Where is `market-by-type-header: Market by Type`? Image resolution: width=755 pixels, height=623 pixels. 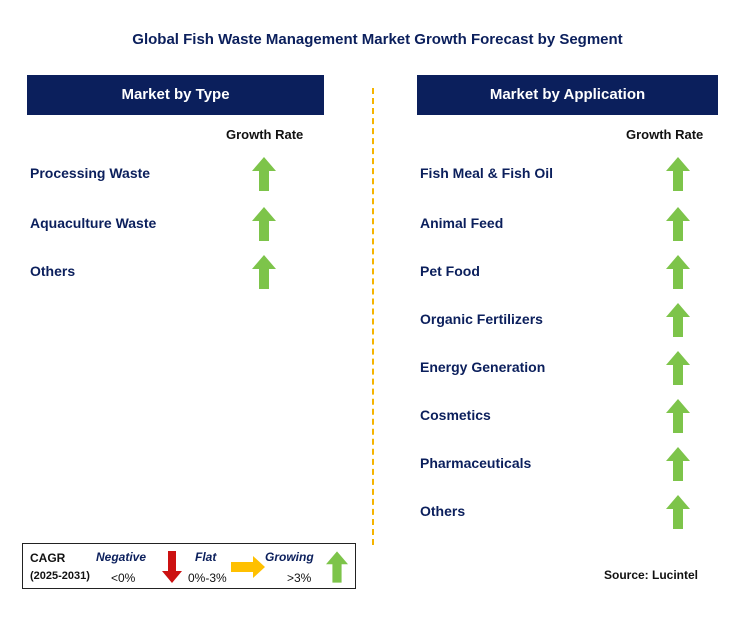 market-by-type-header: Market by Type is located at coordinates (175, 95).